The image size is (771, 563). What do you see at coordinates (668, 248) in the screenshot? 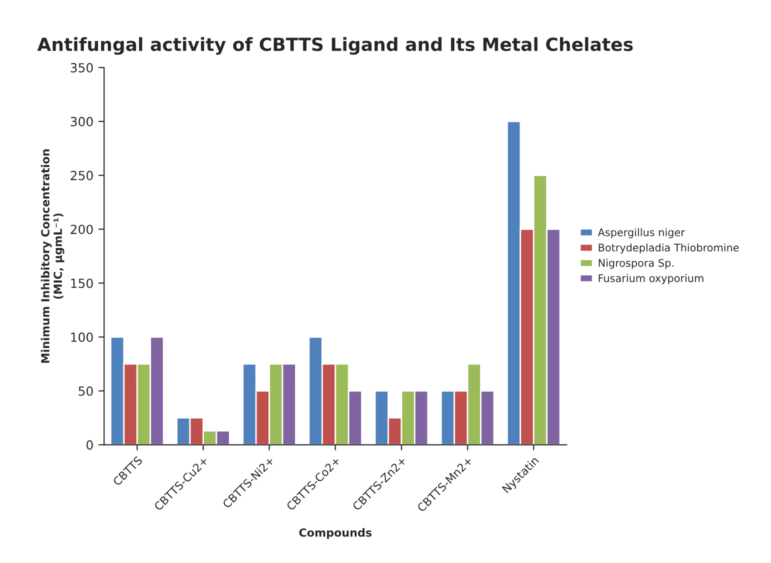
I see `legend-label: Botrydepladia Thiobromine` at bounding box center [668, 248].